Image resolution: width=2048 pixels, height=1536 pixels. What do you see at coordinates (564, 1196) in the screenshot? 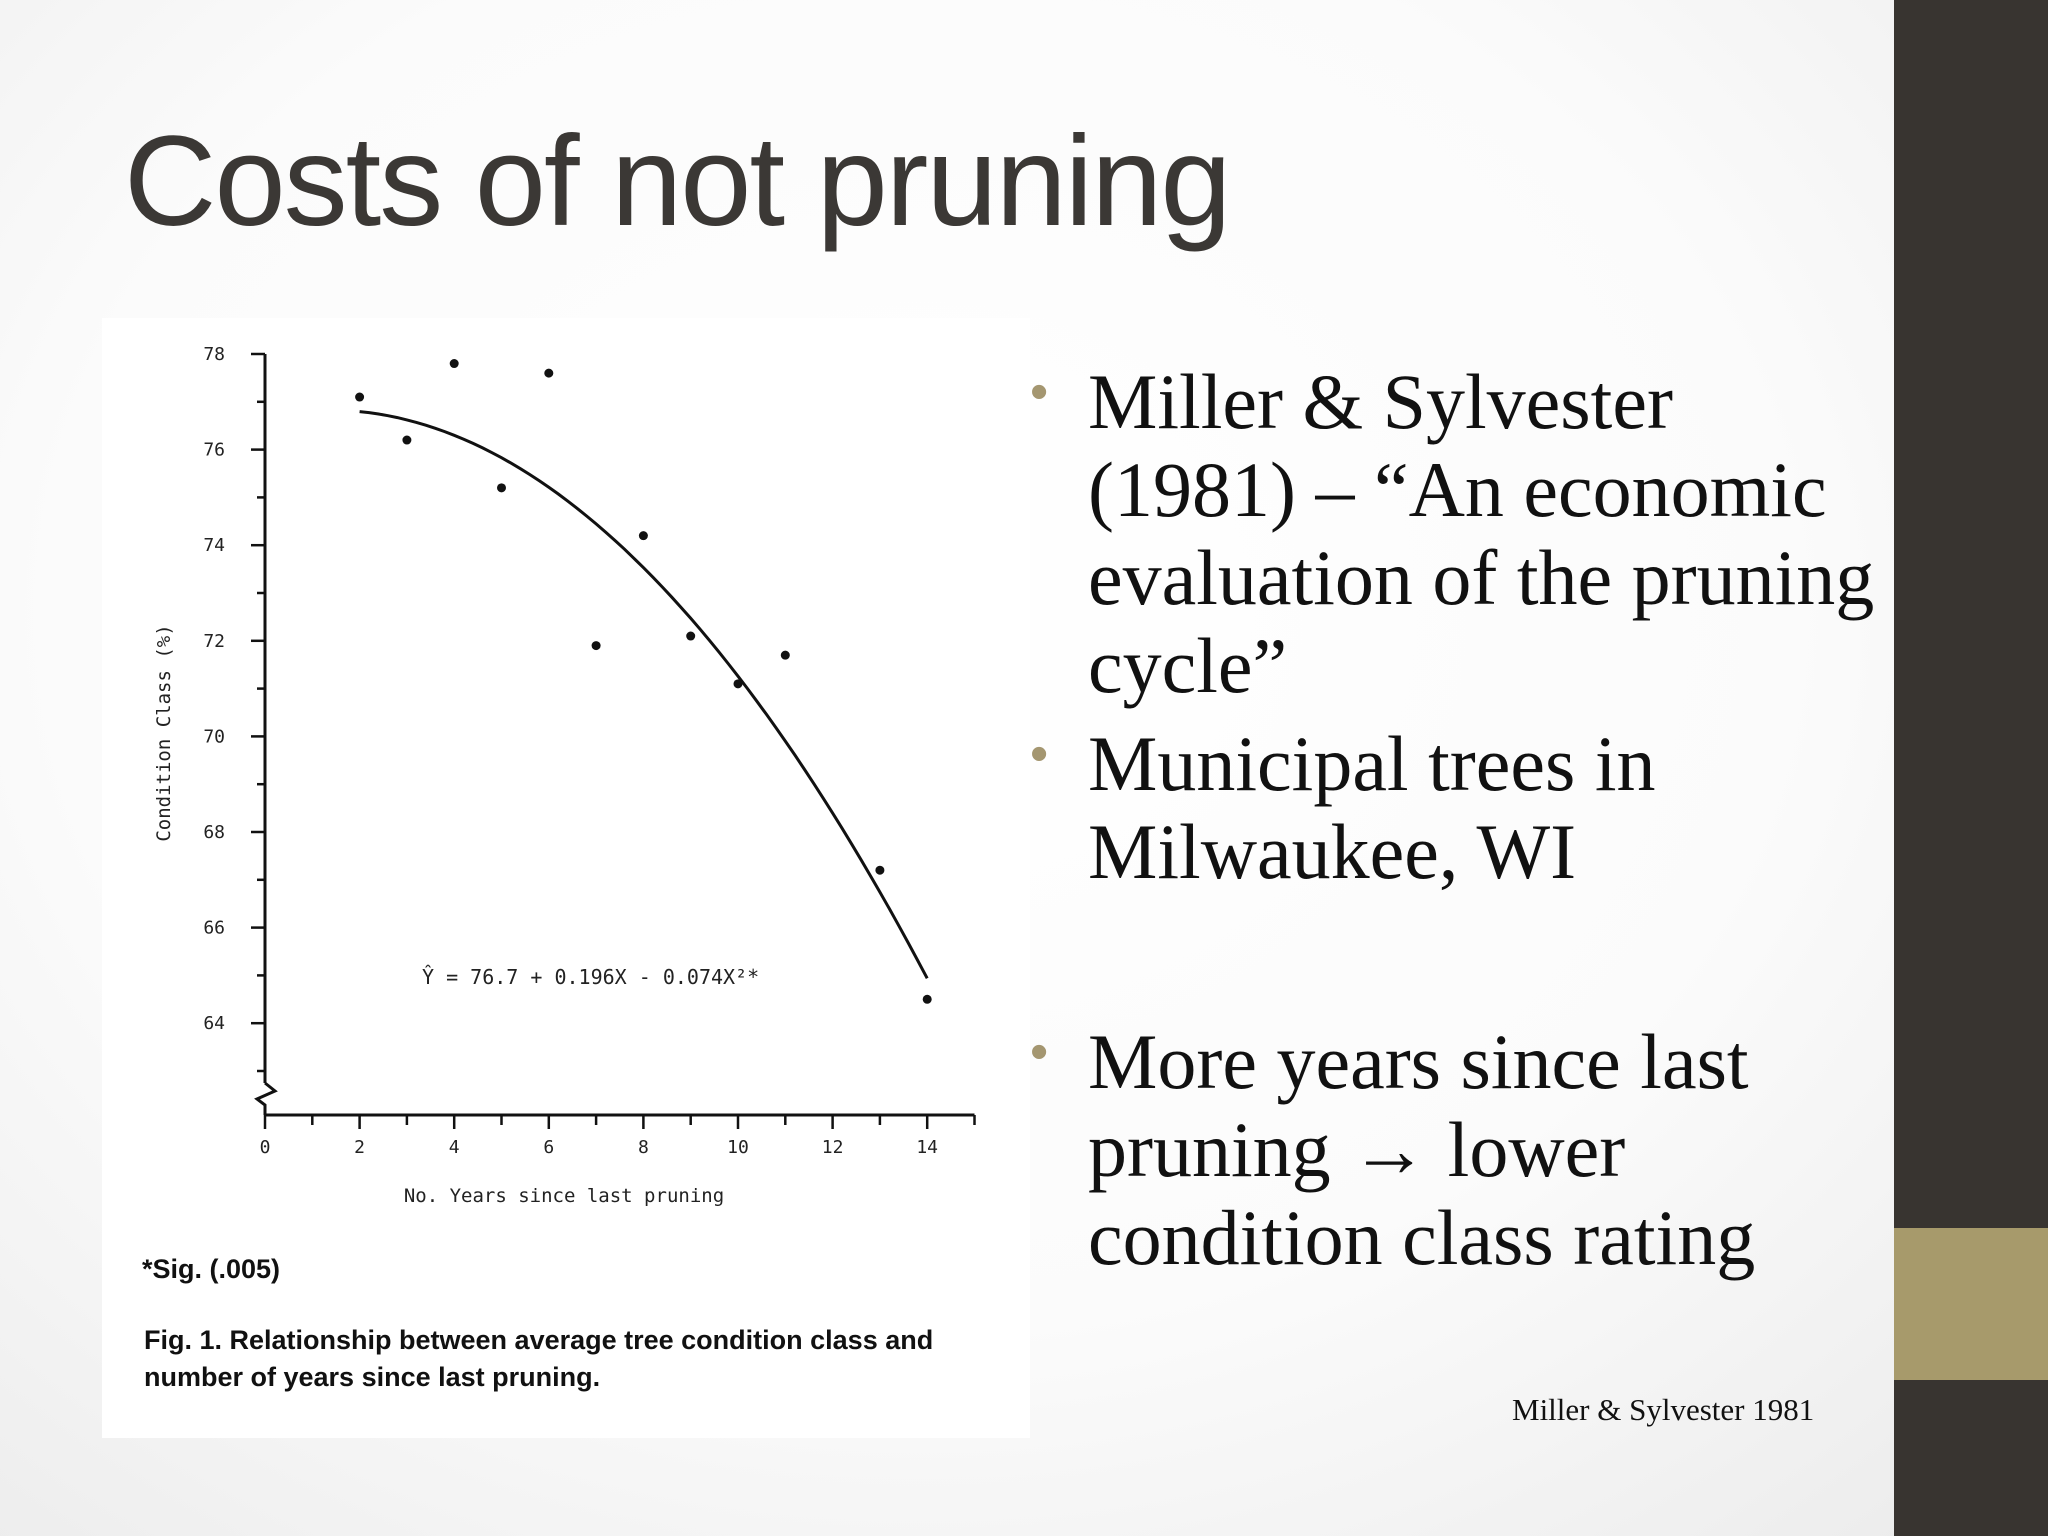
I see `x-axis-label: No. Years since last pruning` at bounding box center [564, 1196].